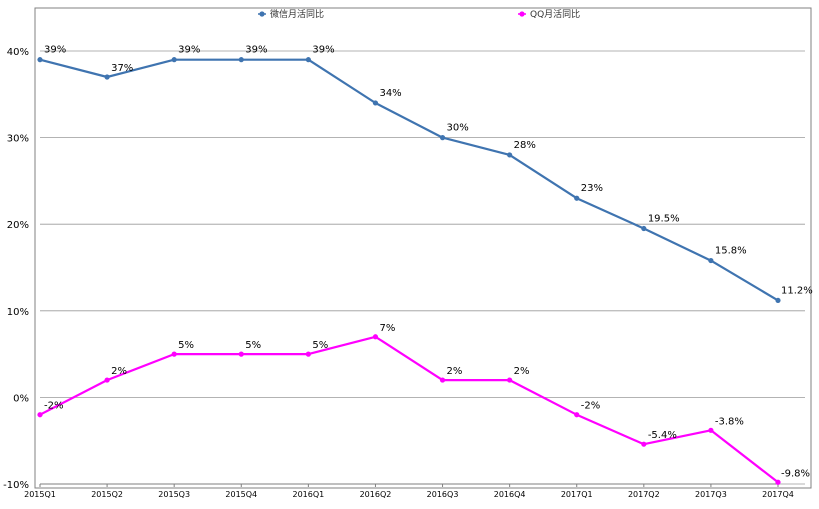 The height and width of the screenshot is (509, 819). What do you see at coordinates (241, 494) in the screenshot?
I see `x-tick-label: 2015Q4` at bounding box center [241, 494].